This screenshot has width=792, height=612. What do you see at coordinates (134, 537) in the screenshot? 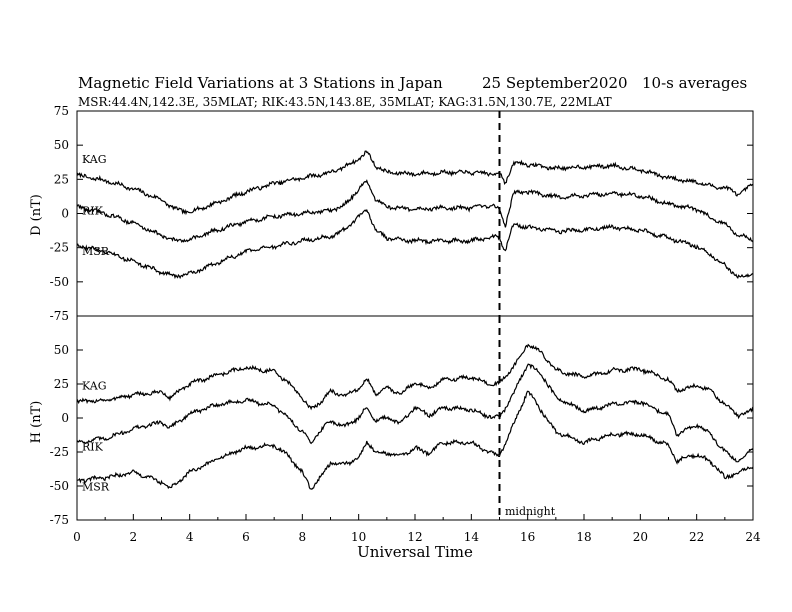
I see `x-tick-label: 2` at bounding box center [134, 537].